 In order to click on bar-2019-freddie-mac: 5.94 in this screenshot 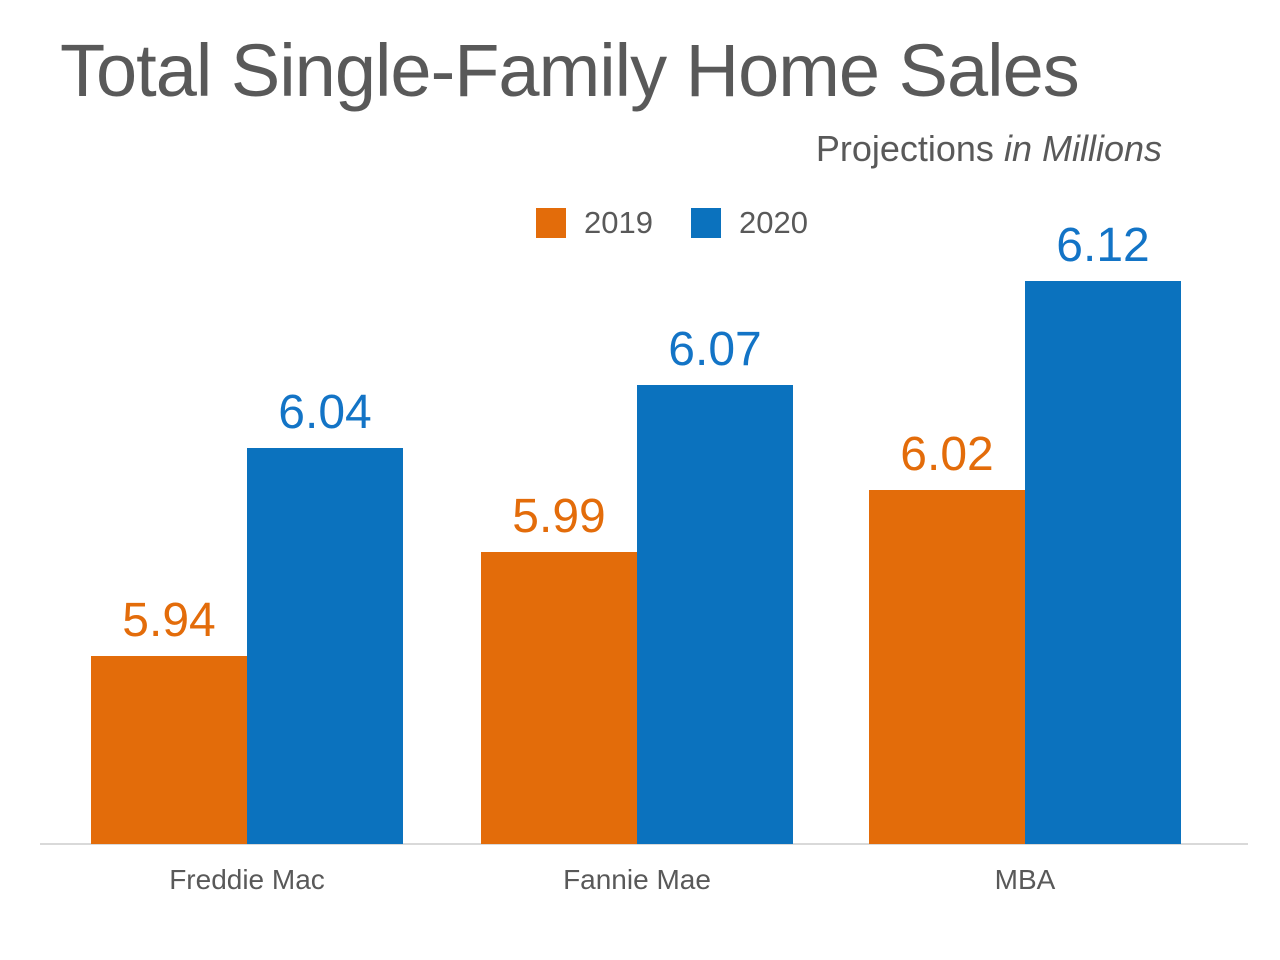, I will do `click(169, 719)`.